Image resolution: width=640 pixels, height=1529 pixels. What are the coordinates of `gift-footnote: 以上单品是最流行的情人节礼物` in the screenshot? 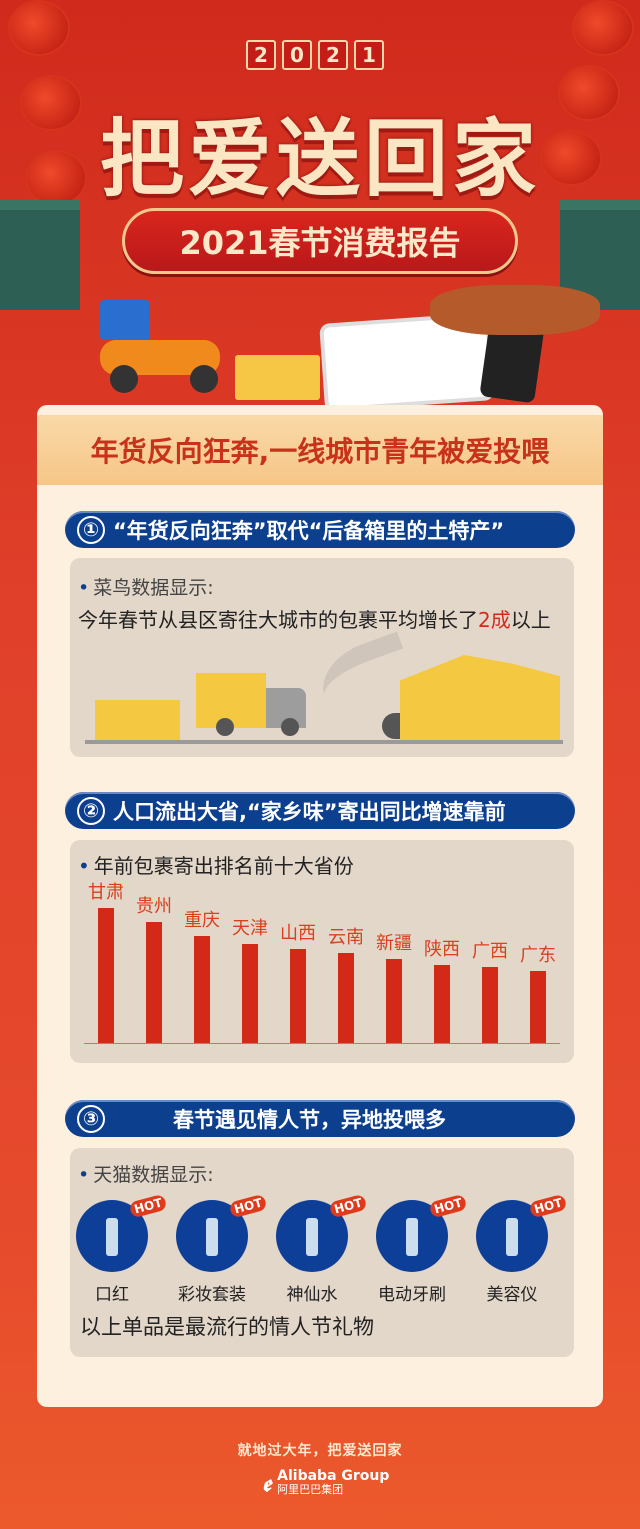 It's located at (227, 1327).